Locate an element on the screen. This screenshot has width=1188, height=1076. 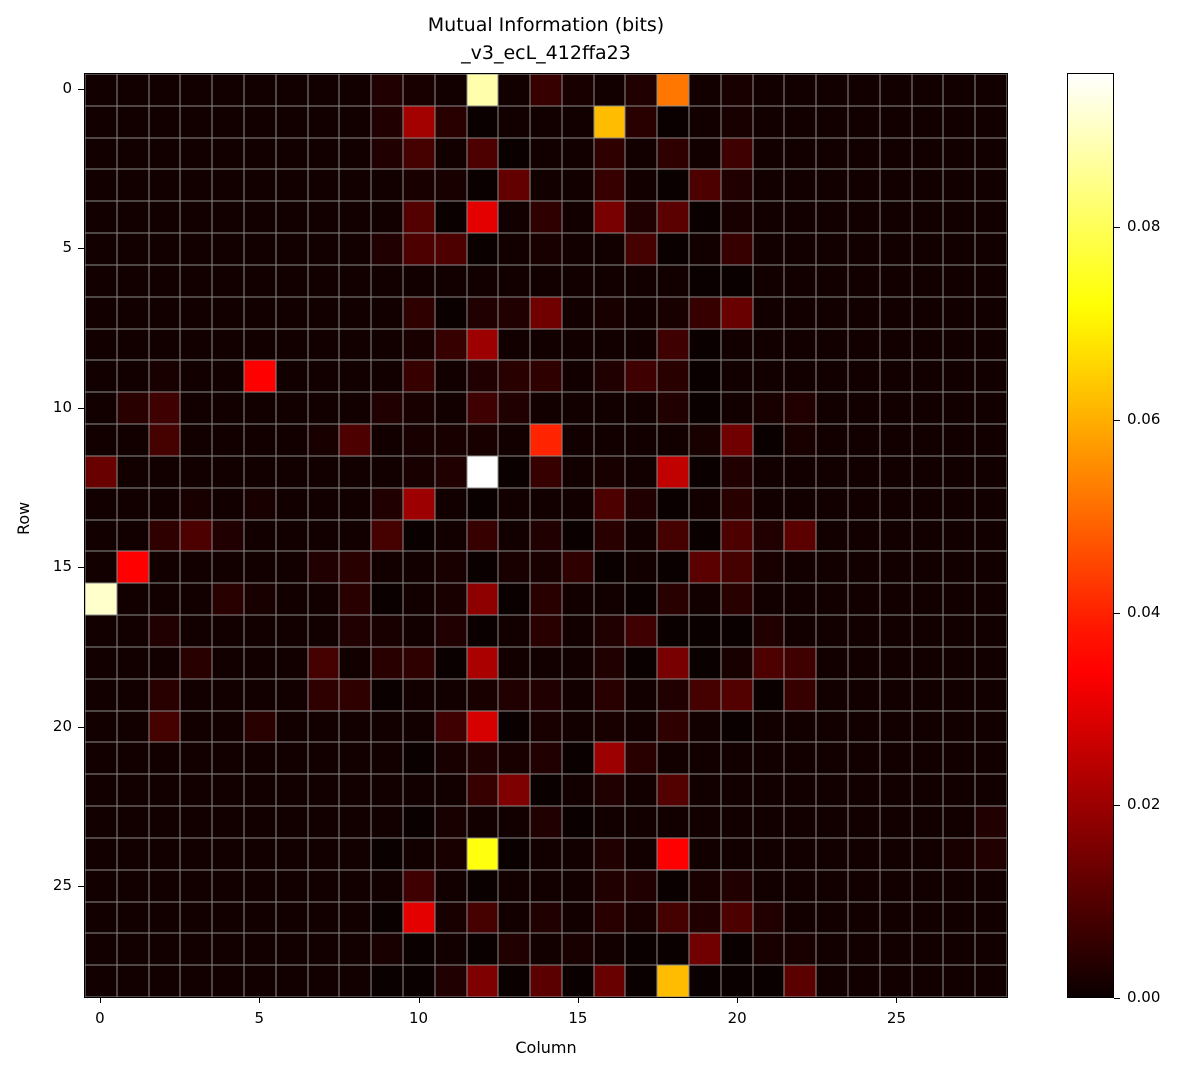
colorbar-tick-label: 0.00 is located at coordinates (1144, 997).